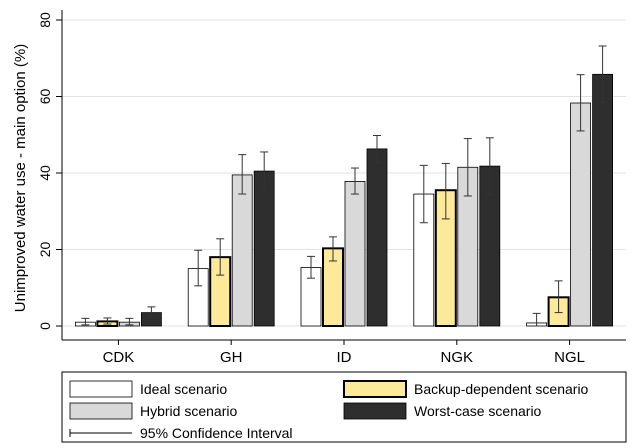 The height and width of the screenshot is (448, 639). Describe the element at coordinates (501, 389) in the screenshot. I see `legend-label: Backup-dependent scenario` at that location.